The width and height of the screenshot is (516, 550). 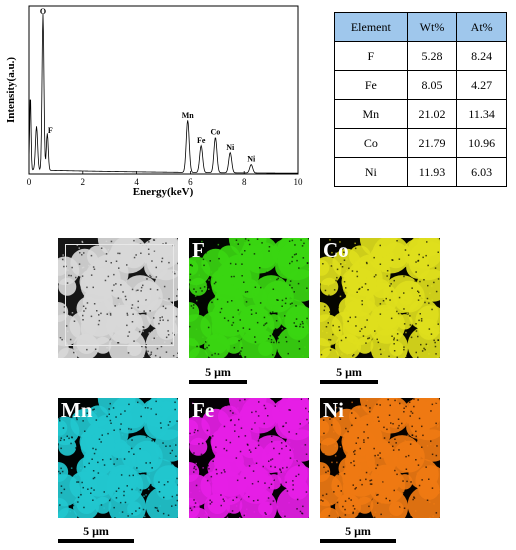 I want to click on x-tick-label: 8, so click(x=244, y=182).